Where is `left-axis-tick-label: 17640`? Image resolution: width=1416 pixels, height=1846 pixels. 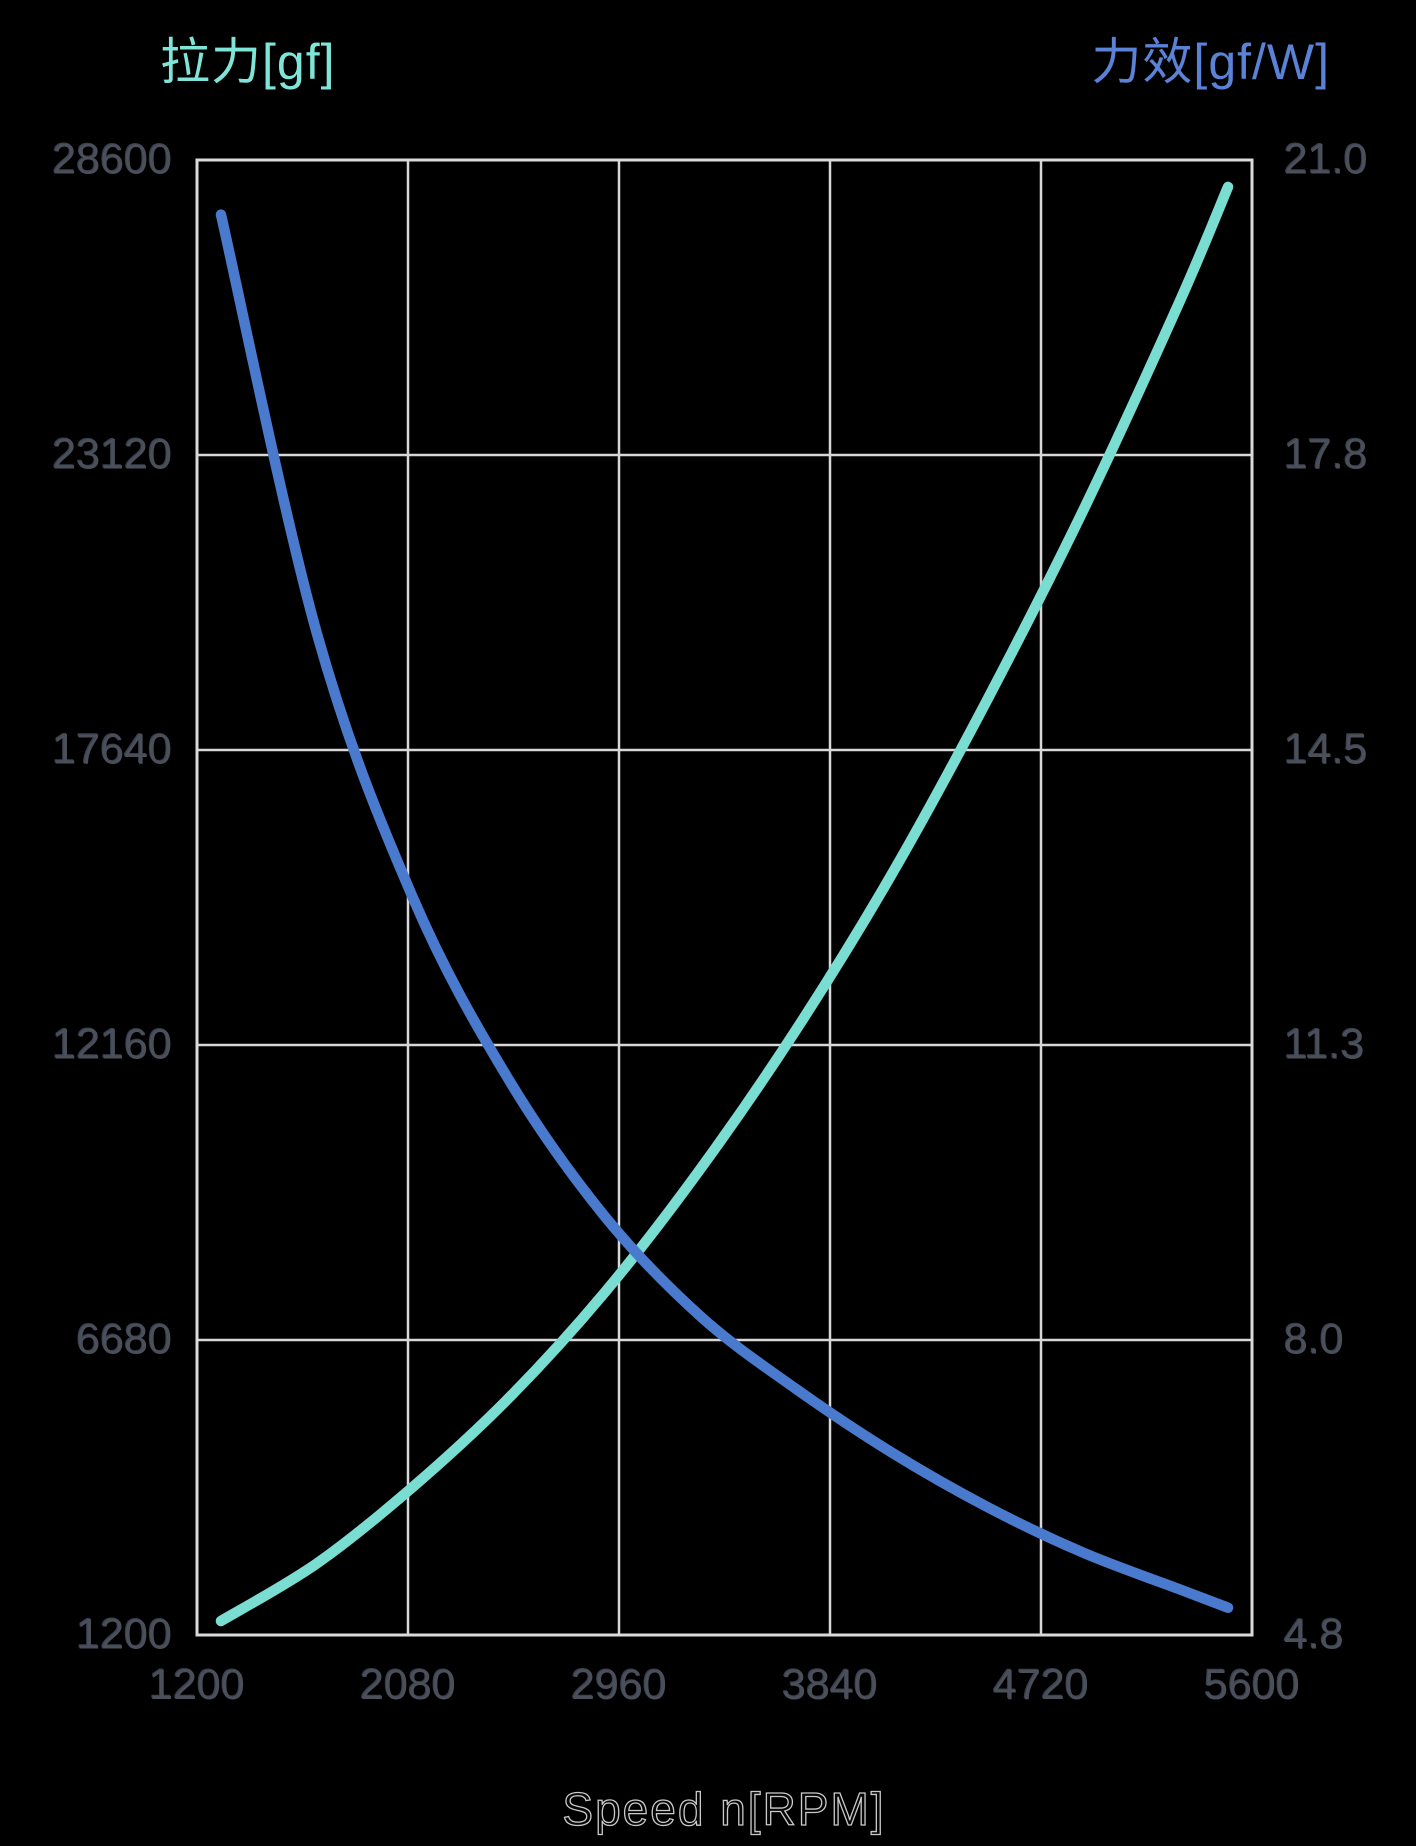 left-axis-tick-label: 17640 is located at coordinates (112, 749).